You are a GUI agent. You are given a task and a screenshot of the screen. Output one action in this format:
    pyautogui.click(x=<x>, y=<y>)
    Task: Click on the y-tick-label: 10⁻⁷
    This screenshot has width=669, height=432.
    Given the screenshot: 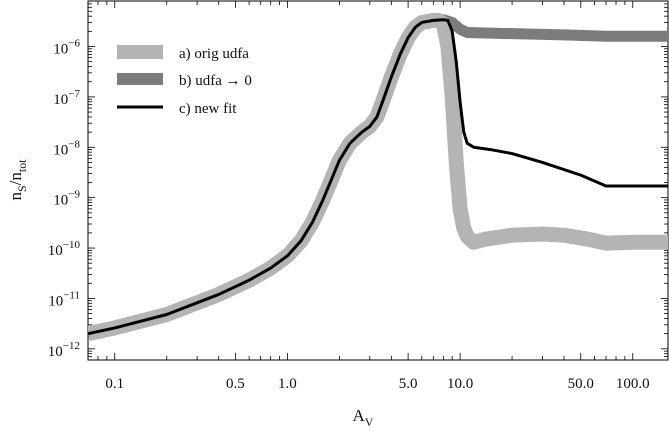 What is the action you would take?
    pyautogui.click(x=66, y=98)
    